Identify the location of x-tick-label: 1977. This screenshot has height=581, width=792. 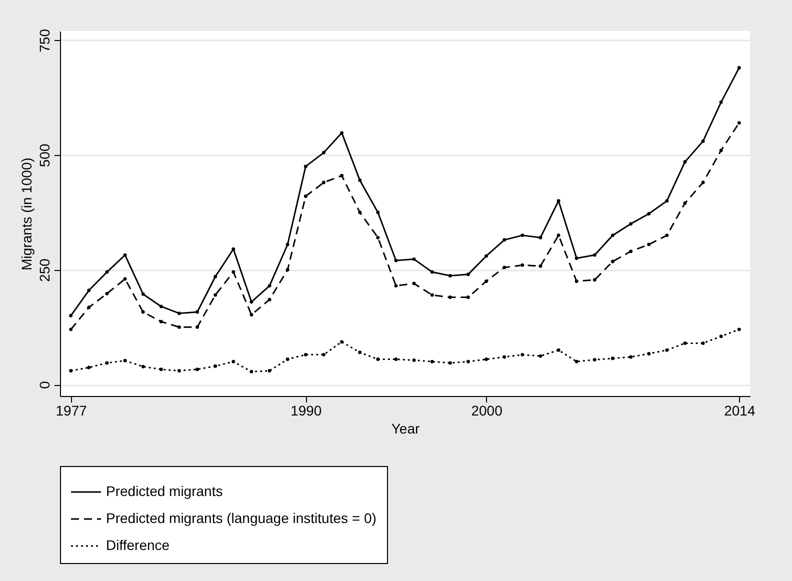
(72, 410).